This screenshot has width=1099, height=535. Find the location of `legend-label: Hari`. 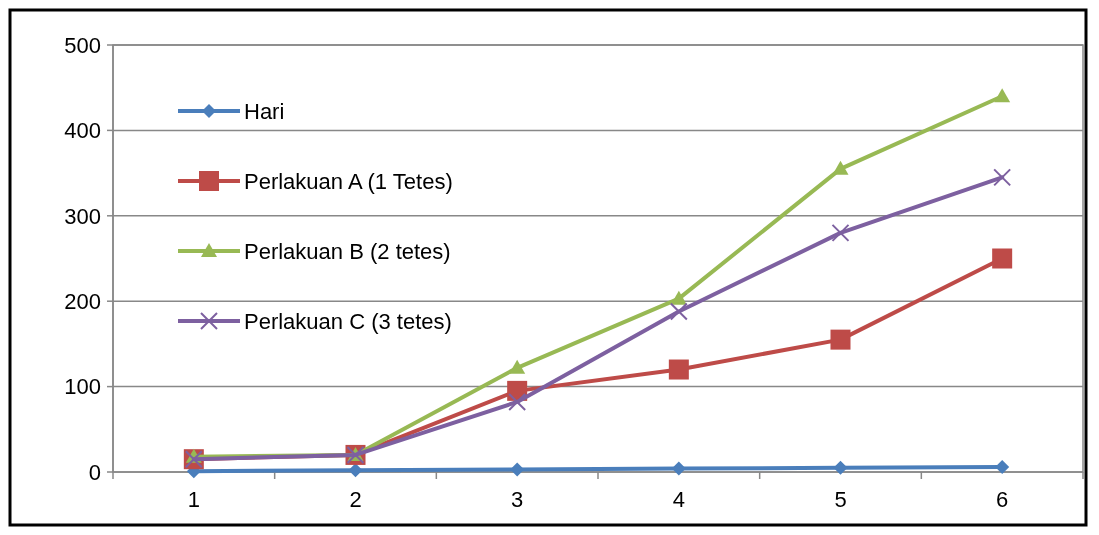

legend-label: Hari is located at coordinates (264, 111).